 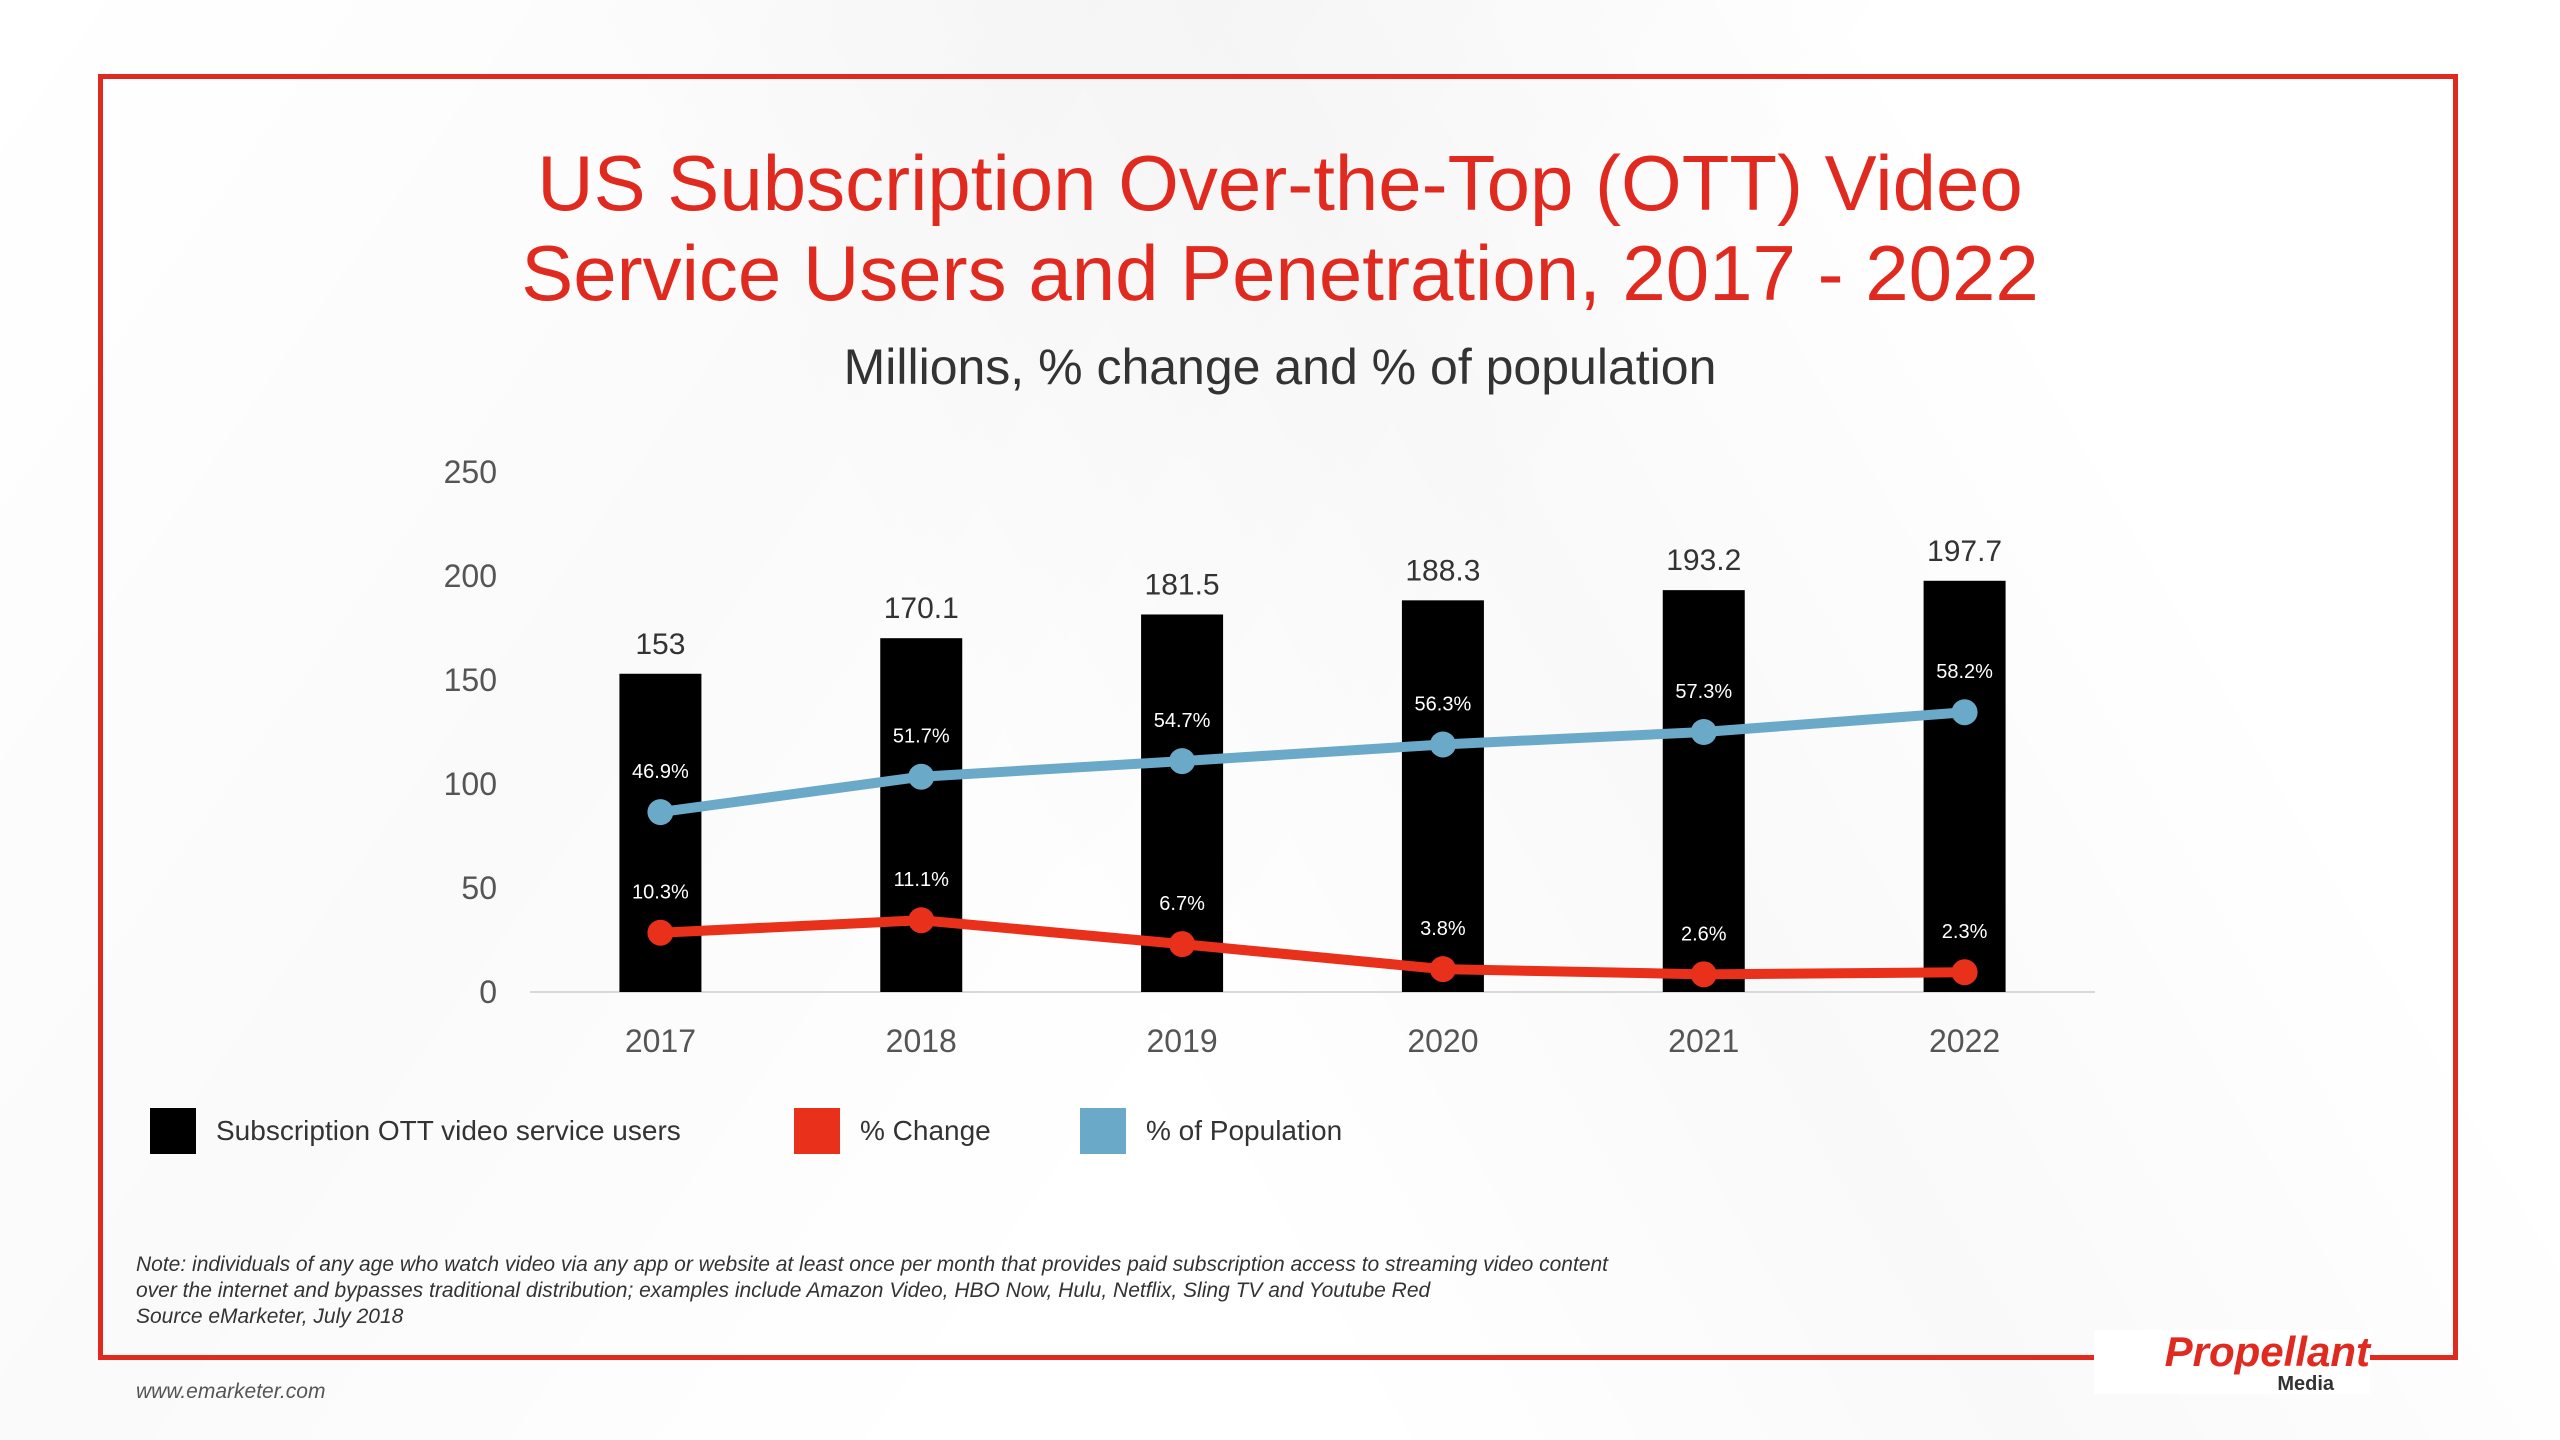 What do you see at coordinates (925, 1130) in the screenshot?
I see `legend-label-change: % Change` at bounding box center [925, 1130].